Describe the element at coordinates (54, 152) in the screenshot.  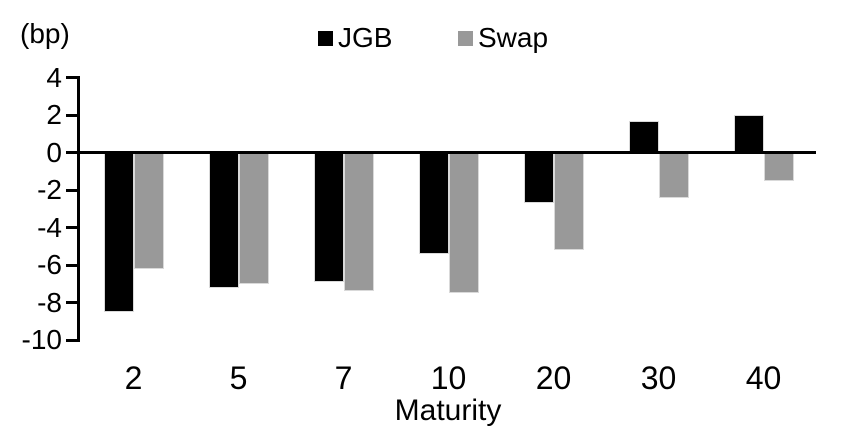
I see `y-tick-label: 0` at that location.